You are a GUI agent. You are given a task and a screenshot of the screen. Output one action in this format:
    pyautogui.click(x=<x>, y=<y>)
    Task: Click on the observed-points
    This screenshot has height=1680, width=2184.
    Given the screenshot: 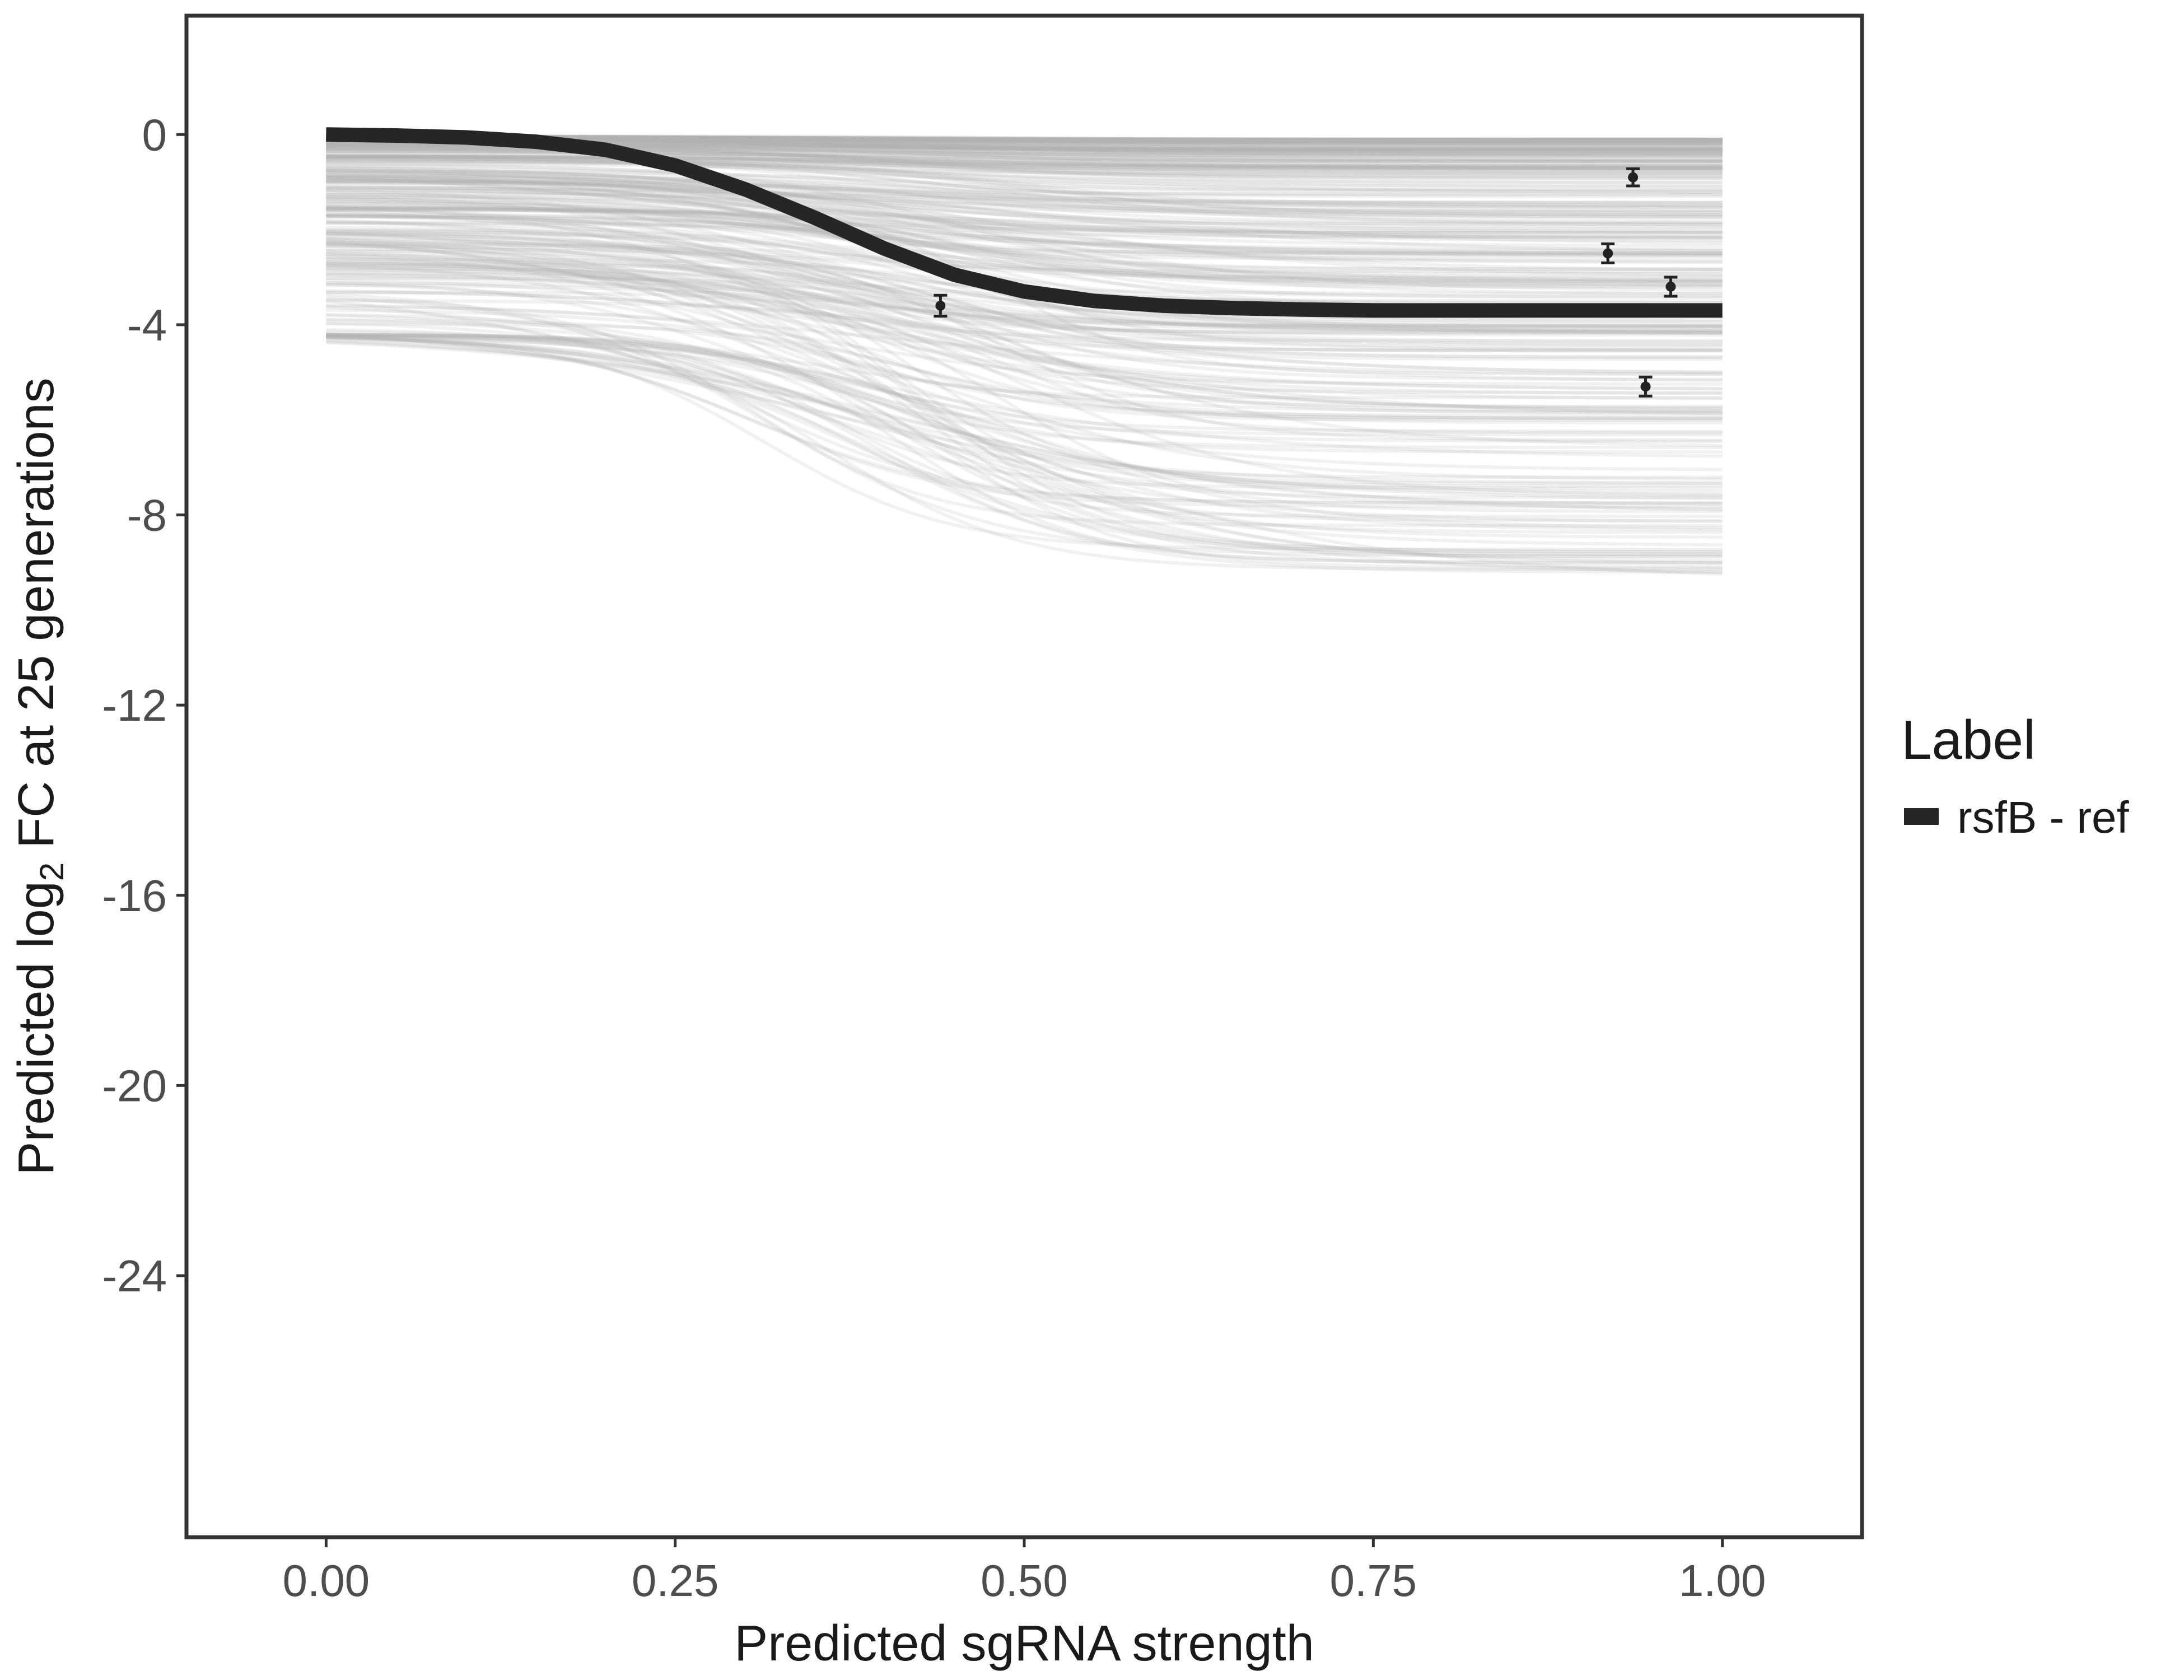 What is the action you would take?
    pyautogui.click(x=1306, y=283)
    